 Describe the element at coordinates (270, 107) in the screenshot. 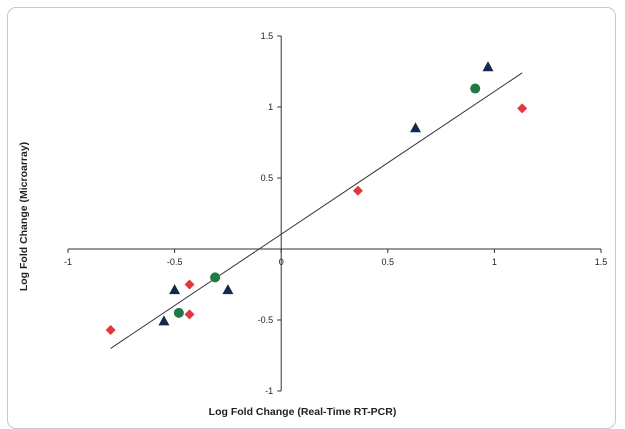

I see `y-tick-label: 1` at that location.